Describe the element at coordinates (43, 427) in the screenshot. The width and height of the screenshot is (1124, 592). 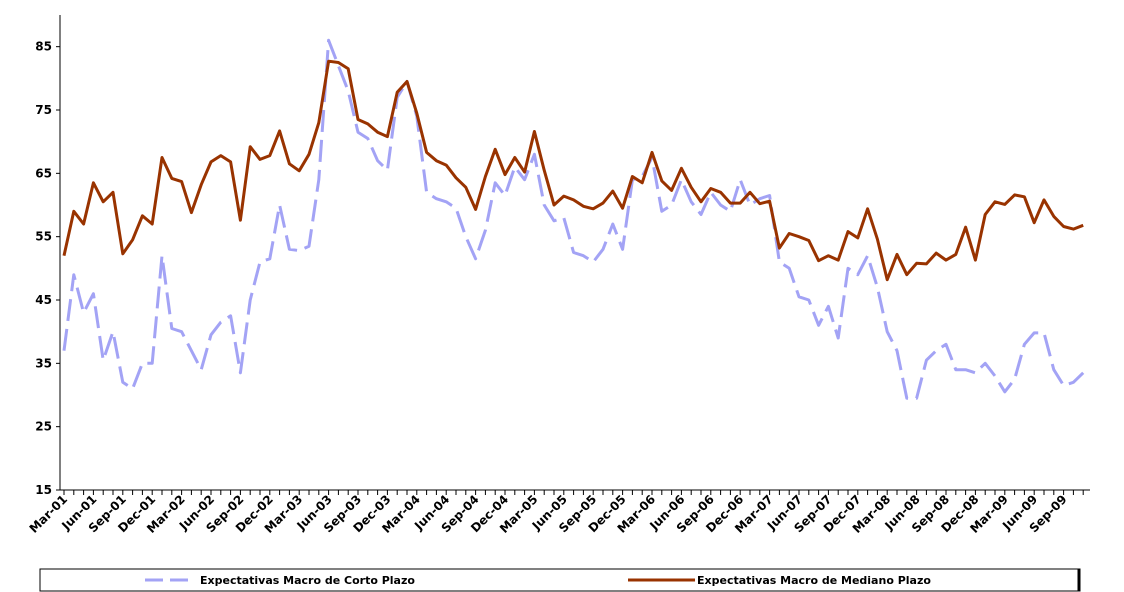
I see `y-tick-label: 25` at that location.